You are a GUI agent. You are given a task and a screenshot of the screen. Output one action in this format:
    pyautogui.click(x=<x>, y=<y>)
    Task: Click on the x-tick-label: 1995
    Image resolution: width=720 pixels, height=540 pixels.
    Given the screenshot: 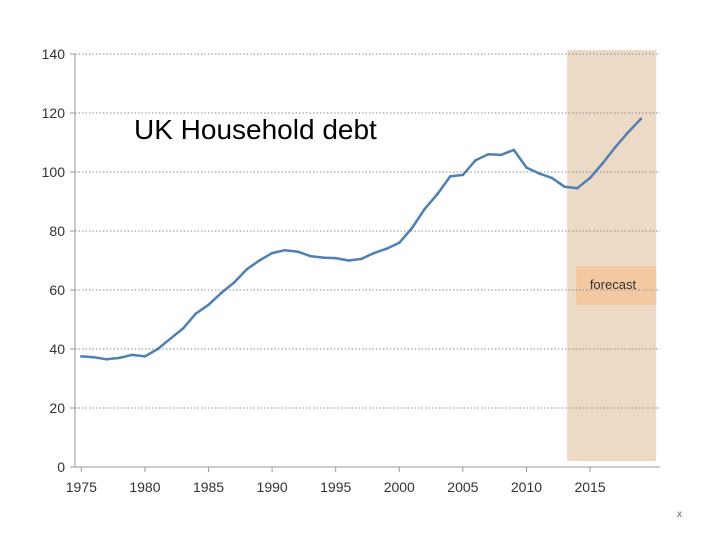 What is the action you would take?
    pyautogui.click(x=335, y=487)
    